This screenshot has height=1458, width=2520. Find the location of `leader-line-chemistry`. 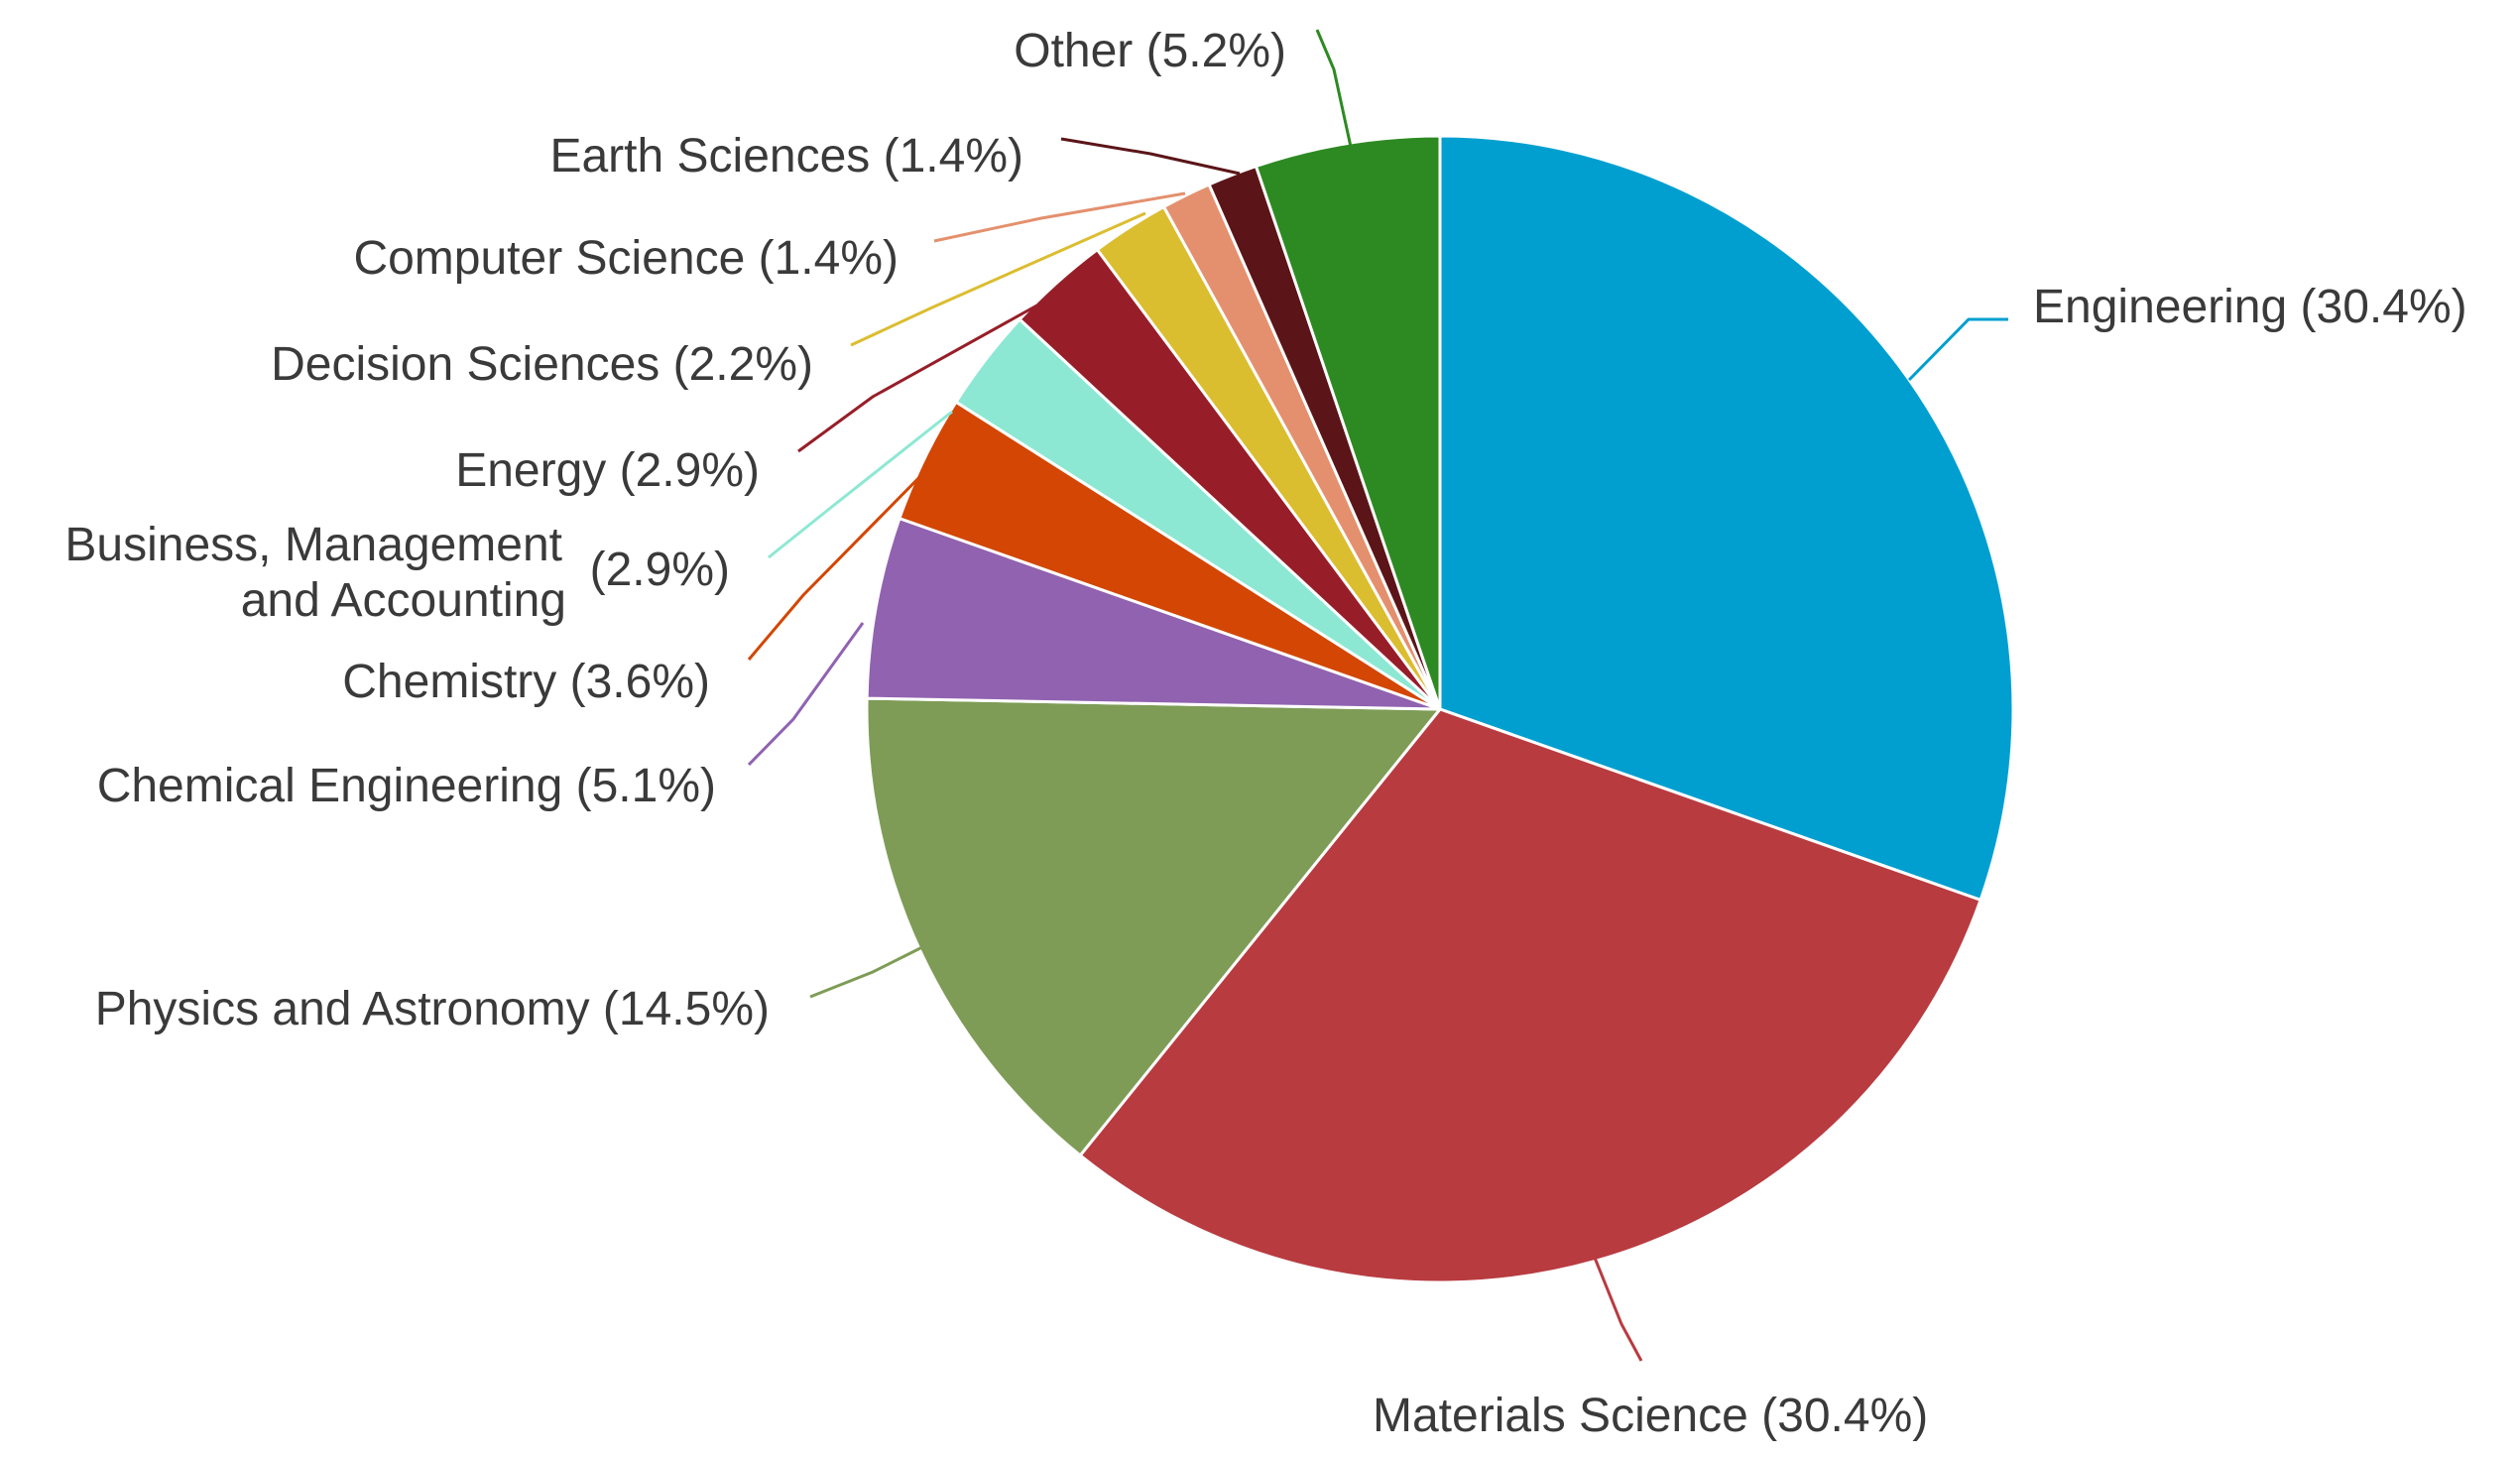

leader-line-chemistry is located at coordinates (843, 559).